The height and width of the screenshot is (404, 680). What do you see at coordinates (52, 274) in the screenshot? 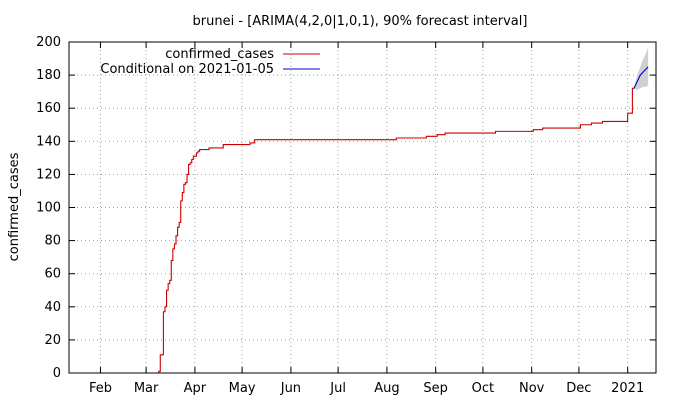
I see `y-tick-label: 60` at bounding box center [52, 274].